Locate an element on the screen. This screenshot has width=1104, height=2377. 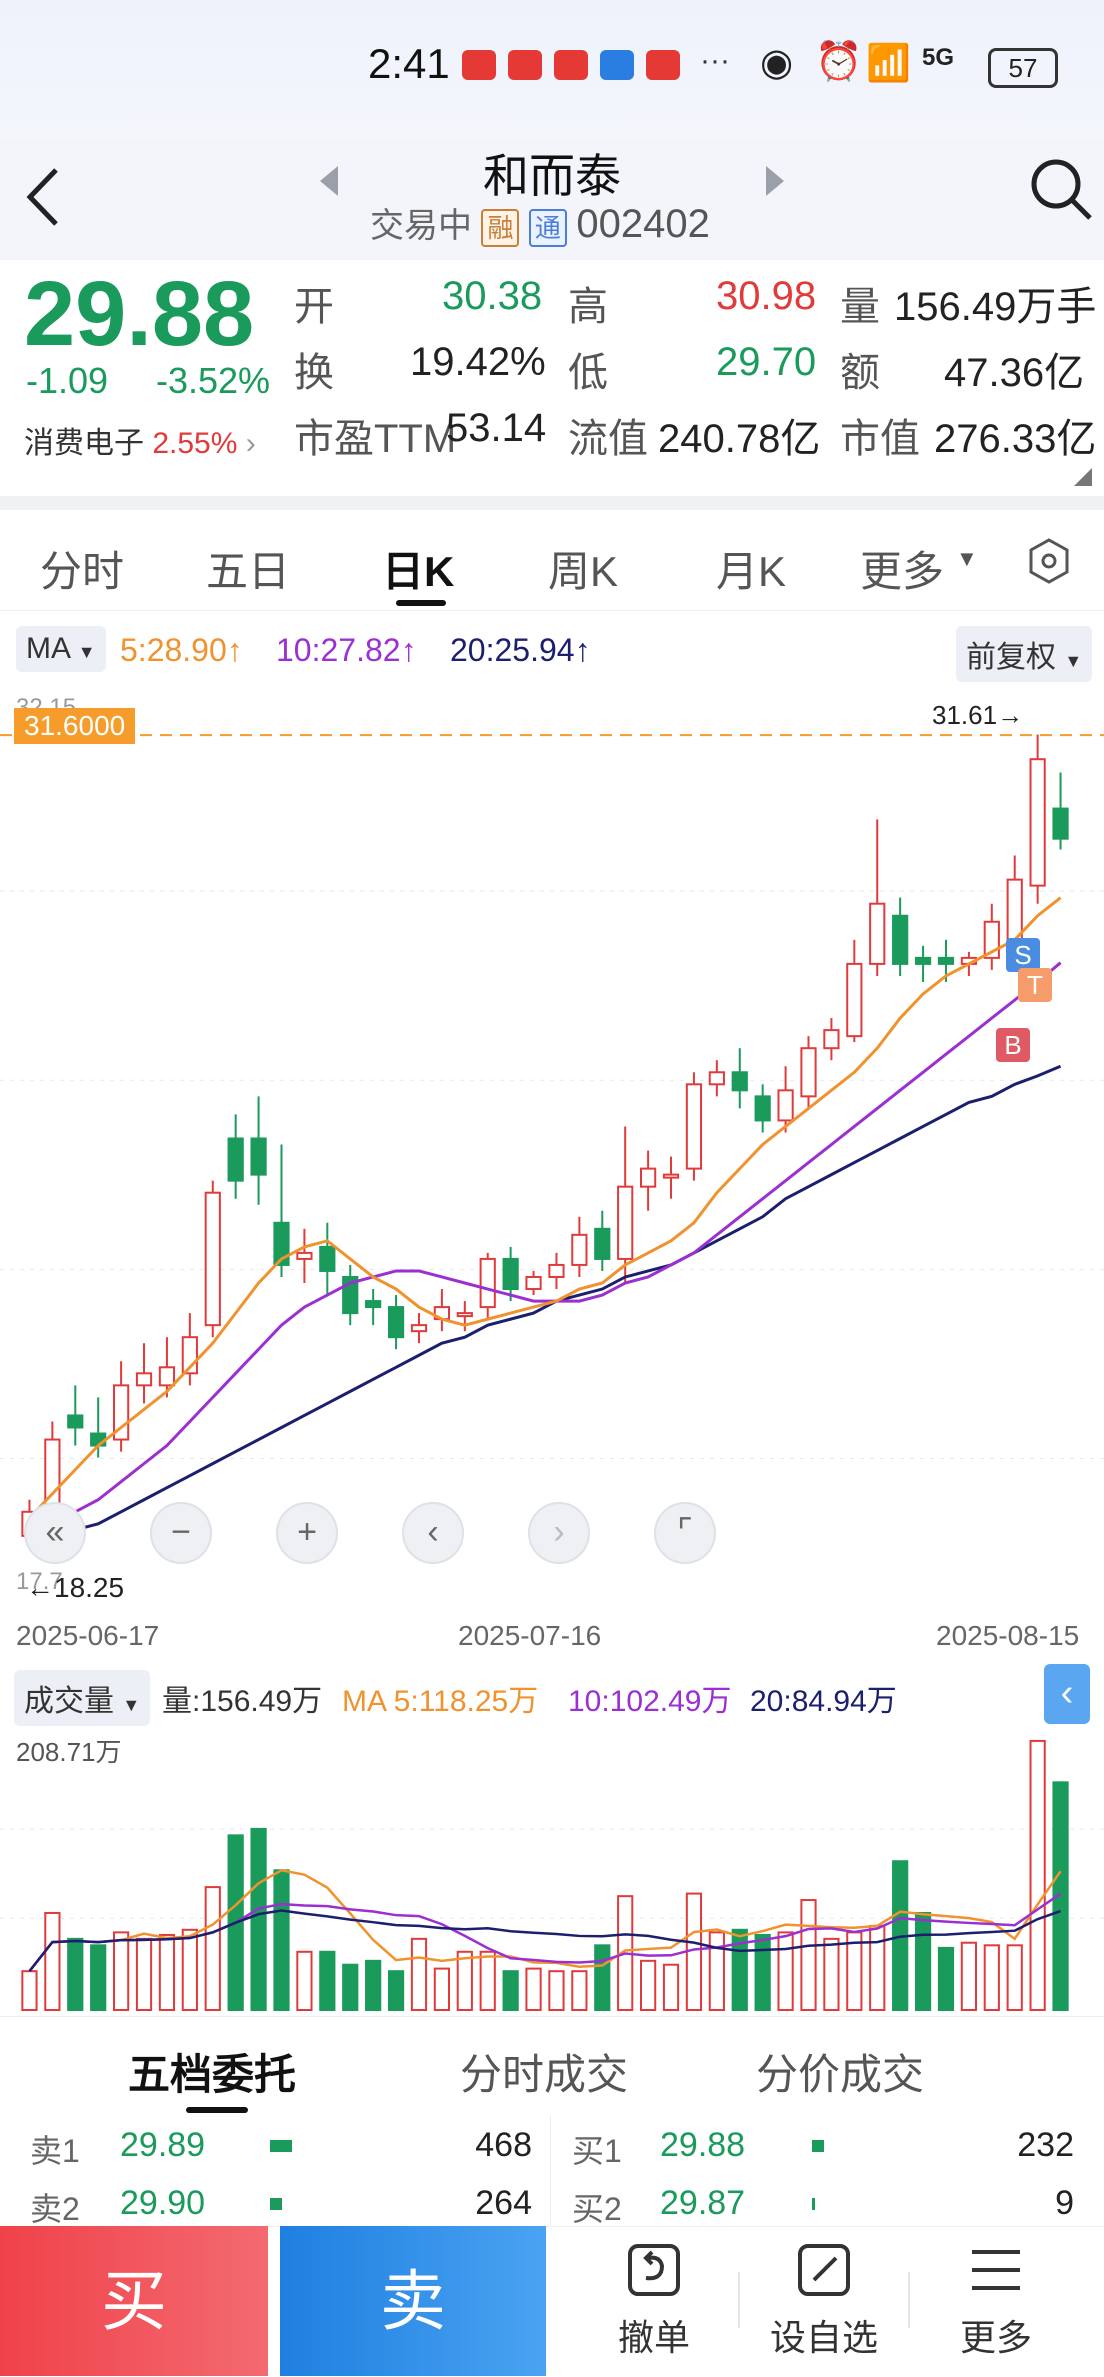
volume-label: 量 is located at coordinates (860, 307).